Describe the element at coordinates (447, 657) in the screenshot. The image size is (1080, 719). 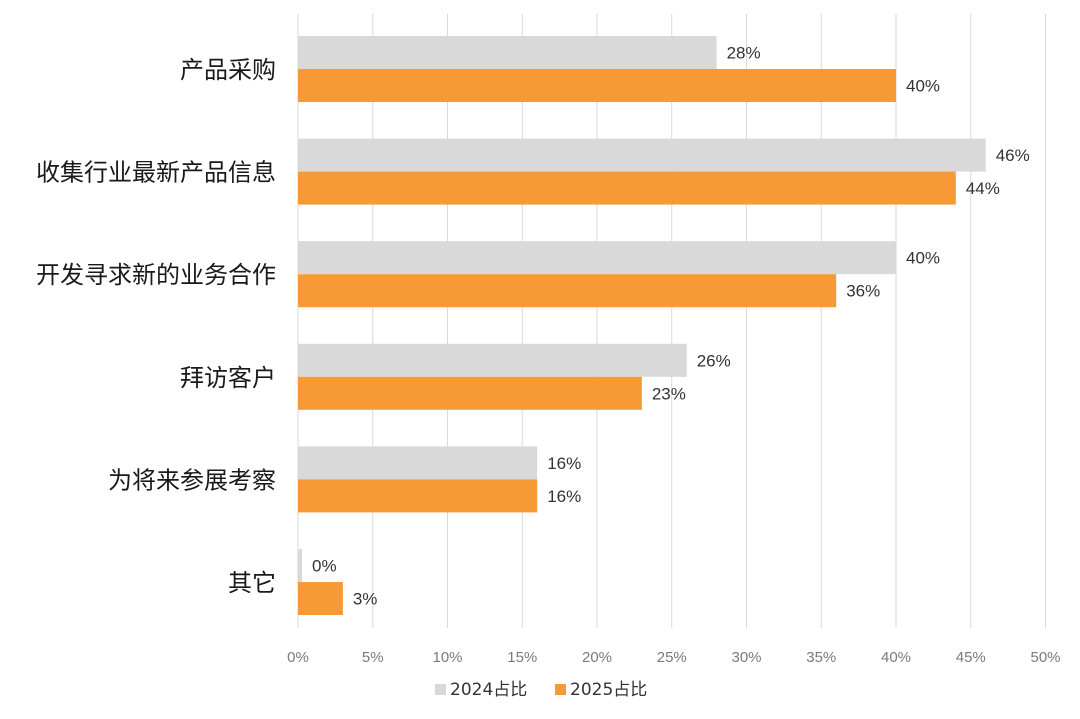
I see `x-tick-label: 10%` at that location.